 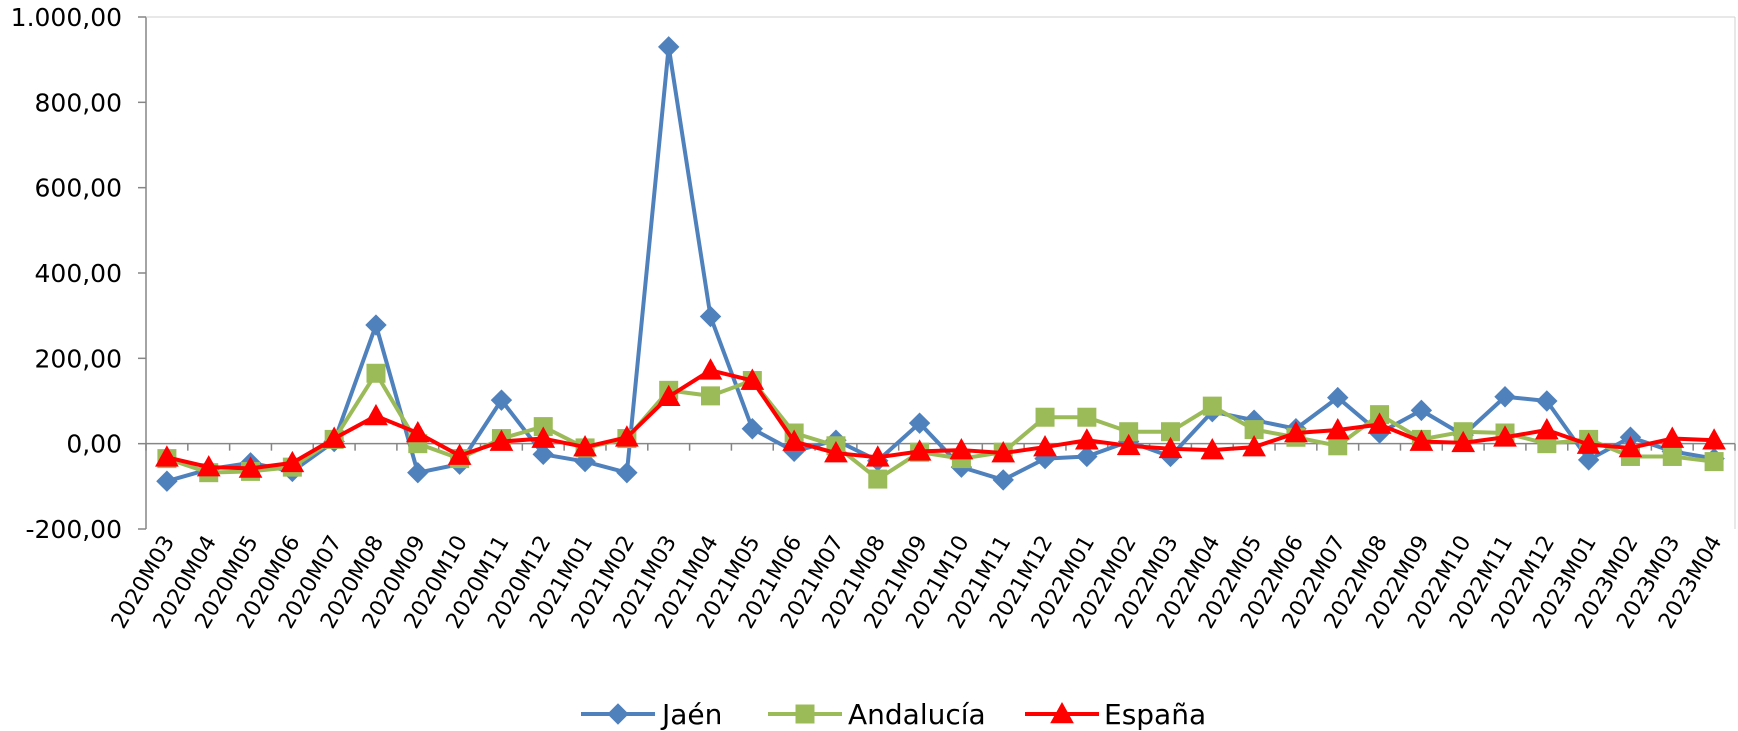 I want to click on y-tick-label: 800,00, so click(x=78, y=102).